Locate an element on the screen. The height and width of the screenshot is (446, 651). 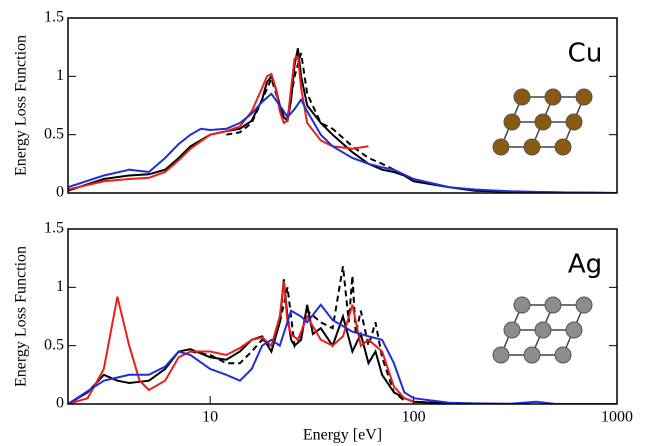
x-tick-label: 1000 is located at coordinates (617, 417).